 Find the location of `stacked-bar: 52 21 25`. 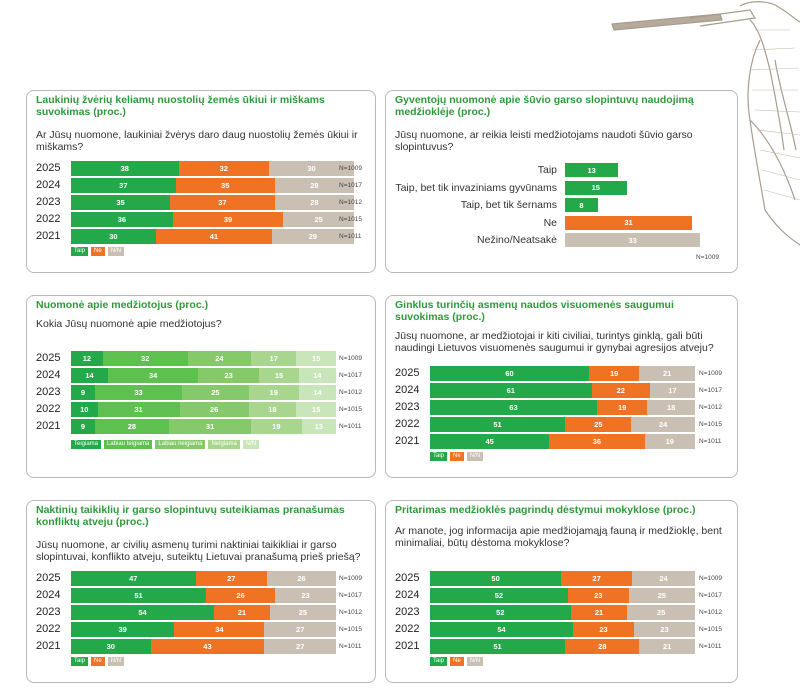

stacked-bar: 52 21 25 is located at coordinates (562, 612).